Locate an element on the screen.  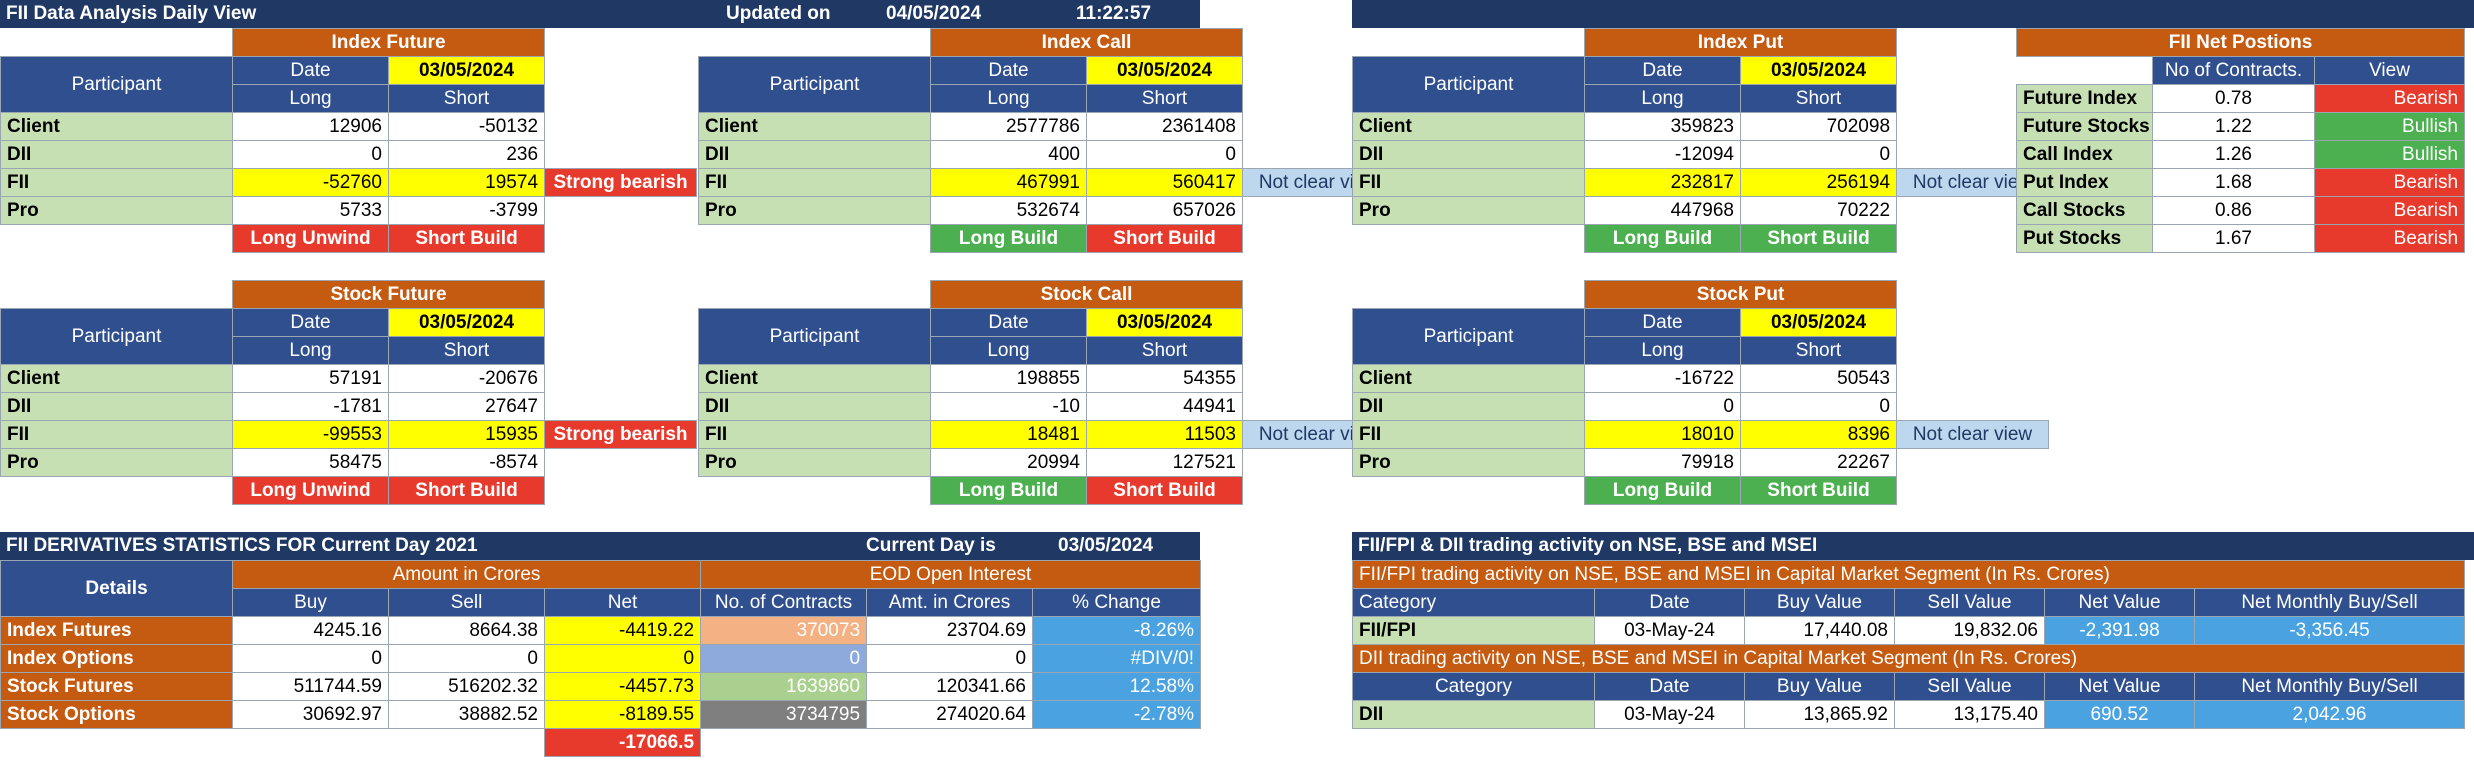
fii-buy: 17,440.08 is located at coordinates (1819, 630).